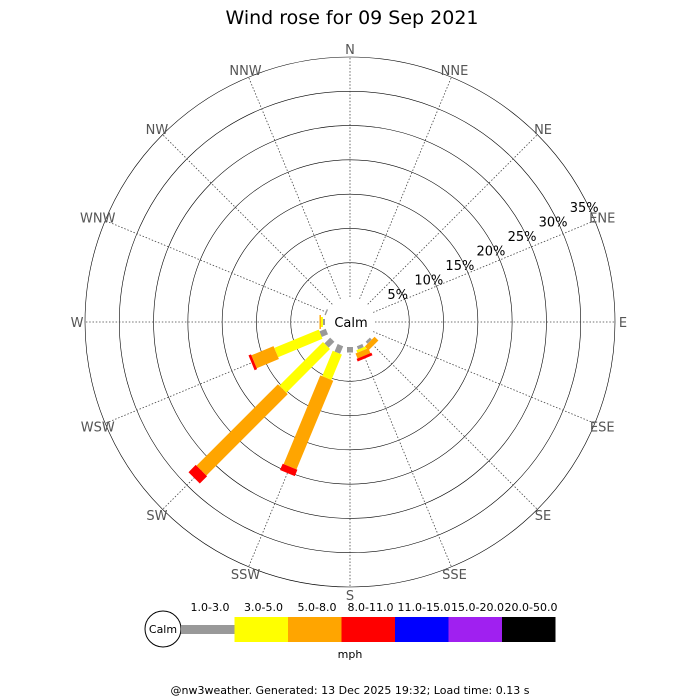  I want to click on ring-label-20: 20%, so click(490, 251).